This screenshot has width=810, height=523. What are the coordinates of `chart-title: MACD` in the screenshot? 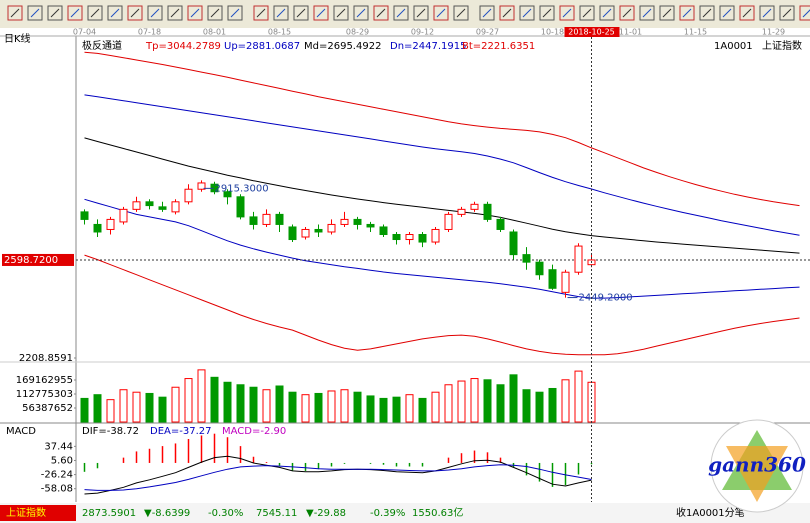 It's located at (21, 431).